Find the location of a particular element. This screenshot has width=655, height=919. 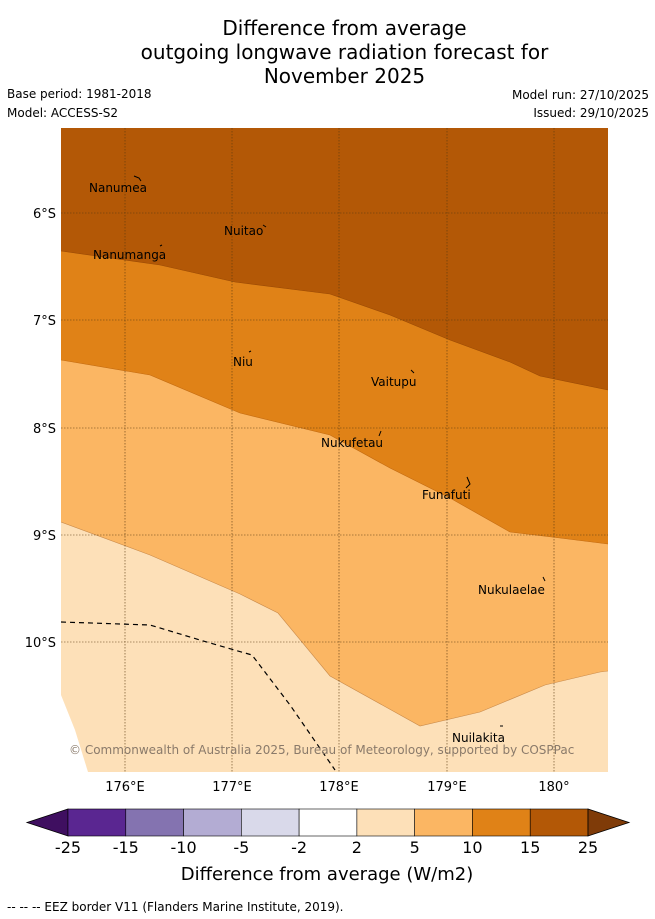

colorbar-tick-label: -25 is located at coordinates (68, 847).